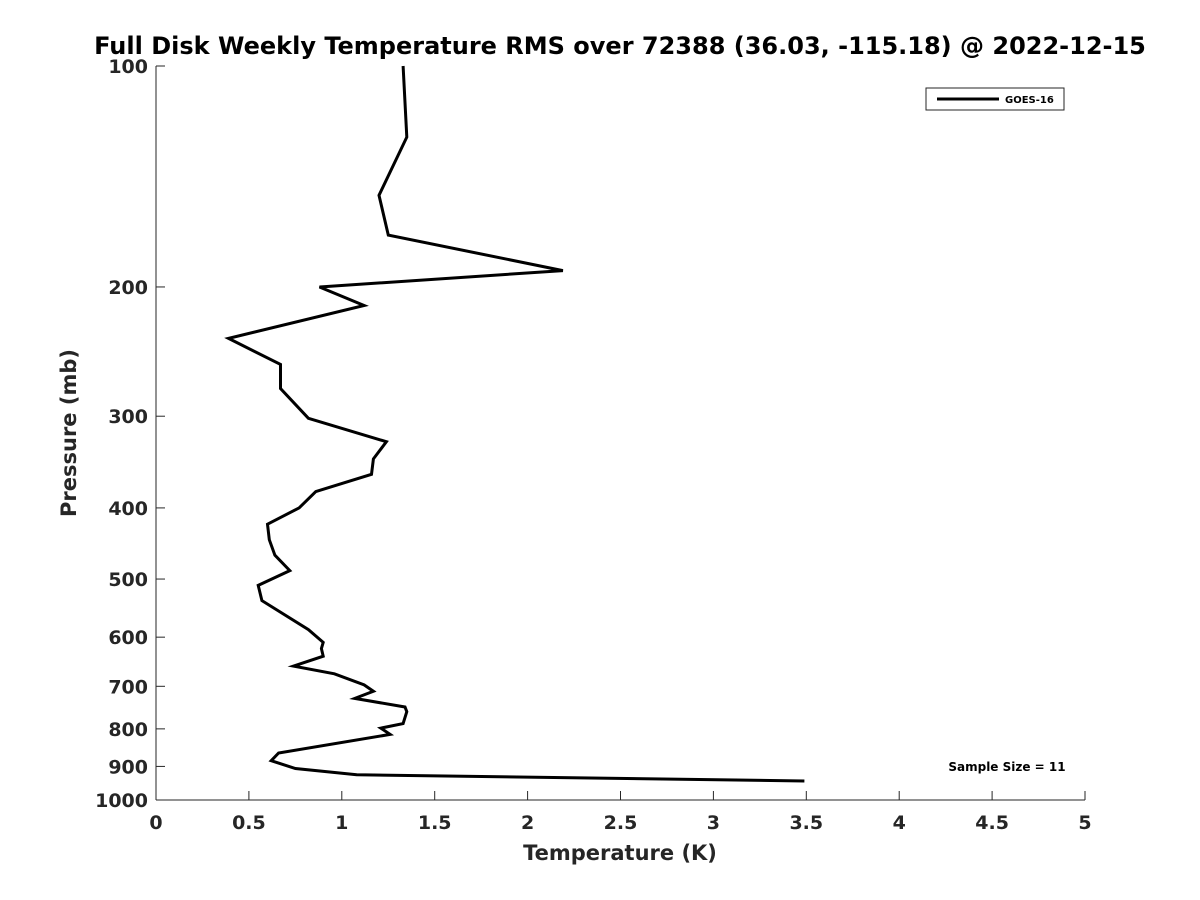 The width and height of the screenshot is (1200, 900). Describe the element at coordinates (620, 853) in the screenshot. I see `x-axis-label: Temperature (K)` at that location.